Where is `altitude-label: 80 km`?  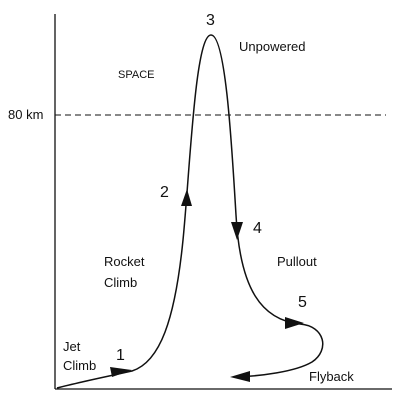
altitude-label: 80 km is located at coordinates (25, 114).